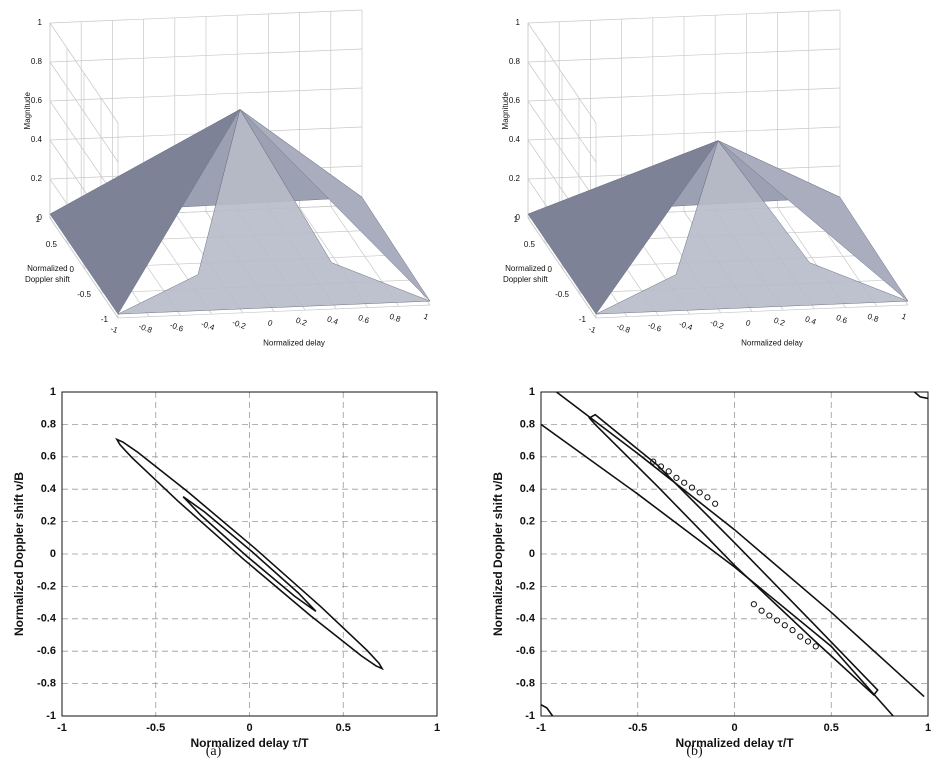  Describe the element at coordinates (717, 324) in the screenshot. I see `x-tick-label: -0.2` at that location.